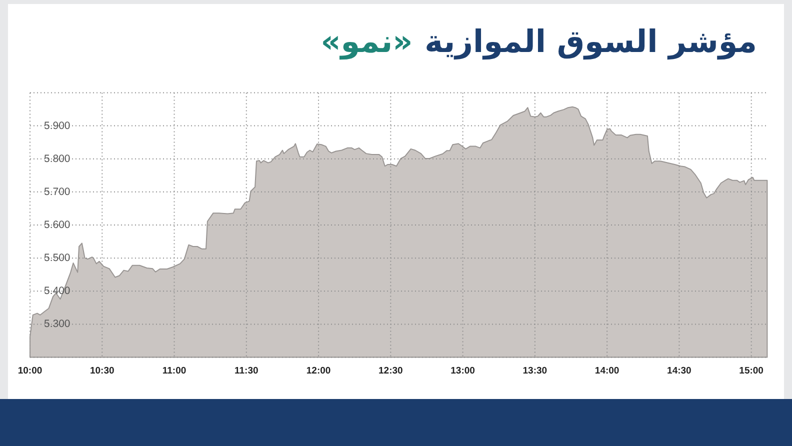 This screenshot has height=446, width=792. What do you see at coordinates (679, 371) in the screenshot?
I see `x-tick-label: 14:30` at bounding box center [679, 371].